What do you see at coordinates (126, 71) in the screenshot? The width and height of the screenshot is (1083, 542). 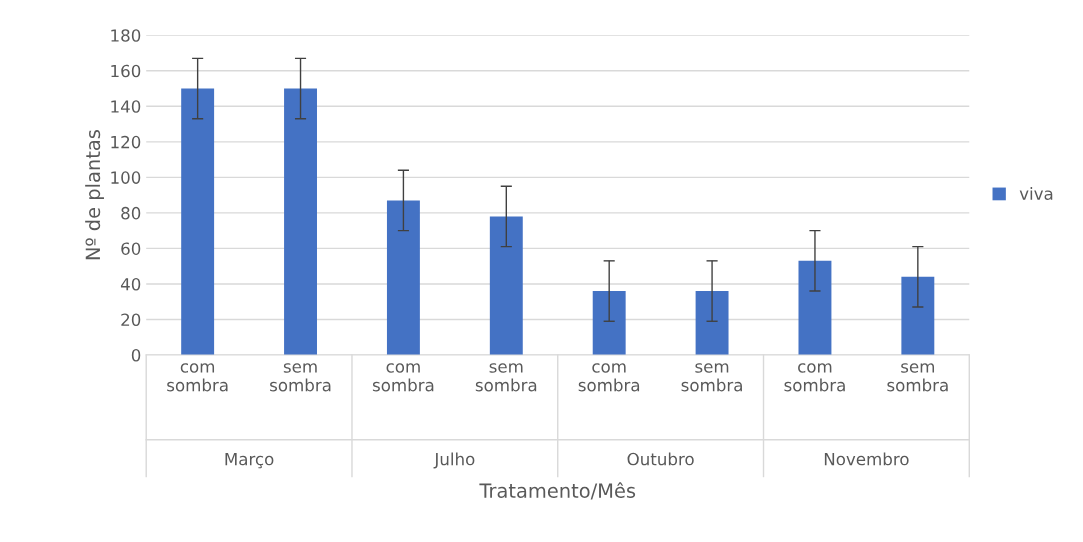 I see `y-tick-label: 160` at bounding box center [126, 71].